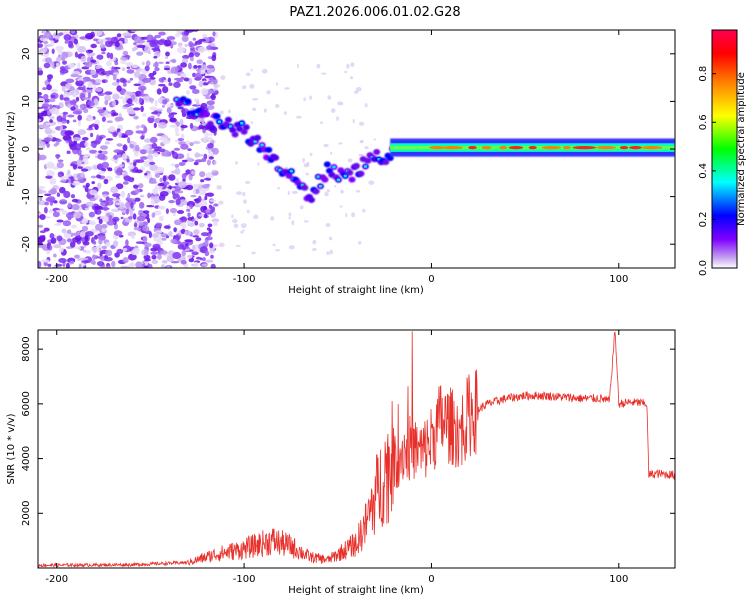  Describe the element at coordinates (707, 171) in the screenshot. I see `colorbar-ticks: 0.0 0.2 0.4 0.6 0.8` at that location.